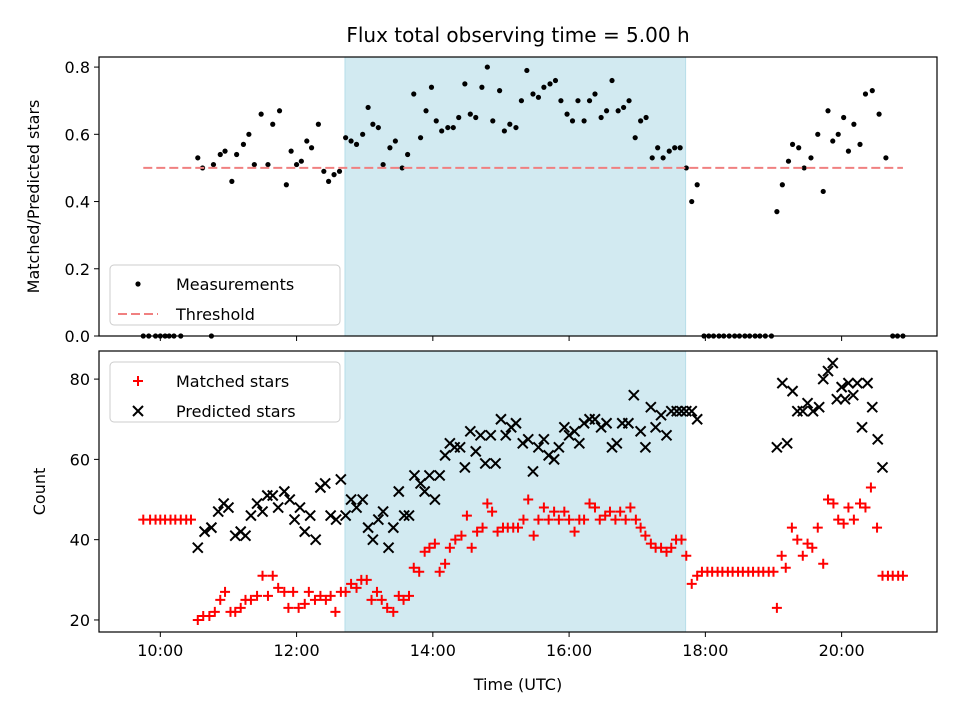 The image size is (960, 720). What do you see at coordinates (433, 650) in the screenshot?
I see `x-tick-label: 14:00` at bounding box center [433, 650].